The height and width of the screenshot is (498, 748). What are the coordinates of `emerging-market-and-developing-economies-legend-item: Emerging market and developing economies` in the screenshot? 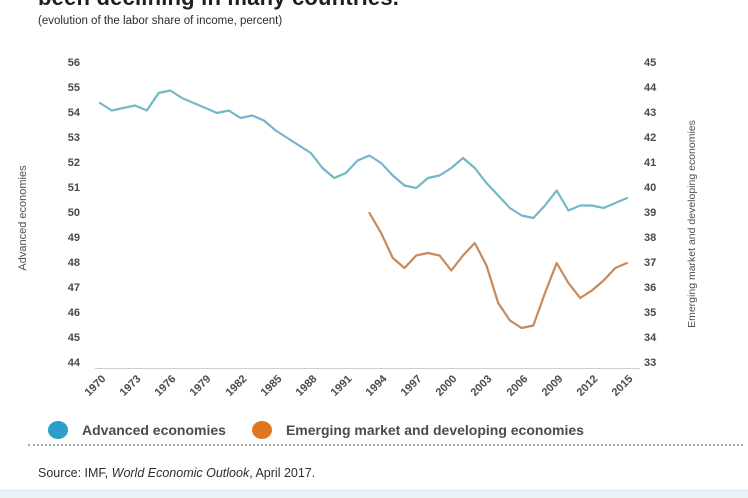 It's located at (417, 430).